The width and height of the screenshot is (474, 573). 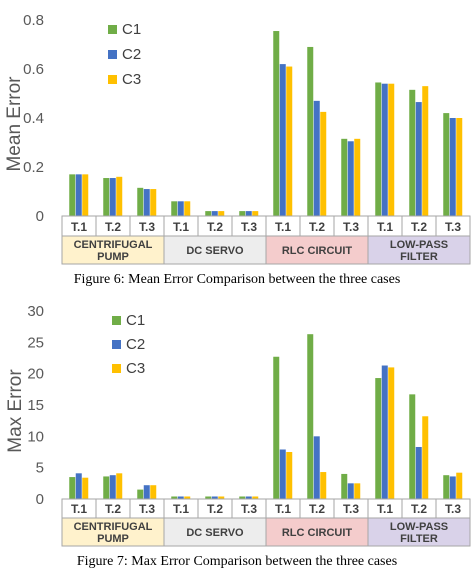 What do you see at coordinates (35, 311) in the screenshot?
I see `y-tick-label: 30` at bounding box center [35, 311].